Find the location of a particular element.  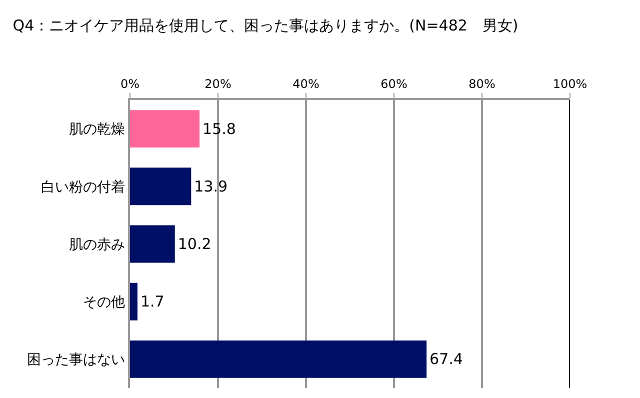

x-tick-label: 100% is located at coordinates (570, 84).